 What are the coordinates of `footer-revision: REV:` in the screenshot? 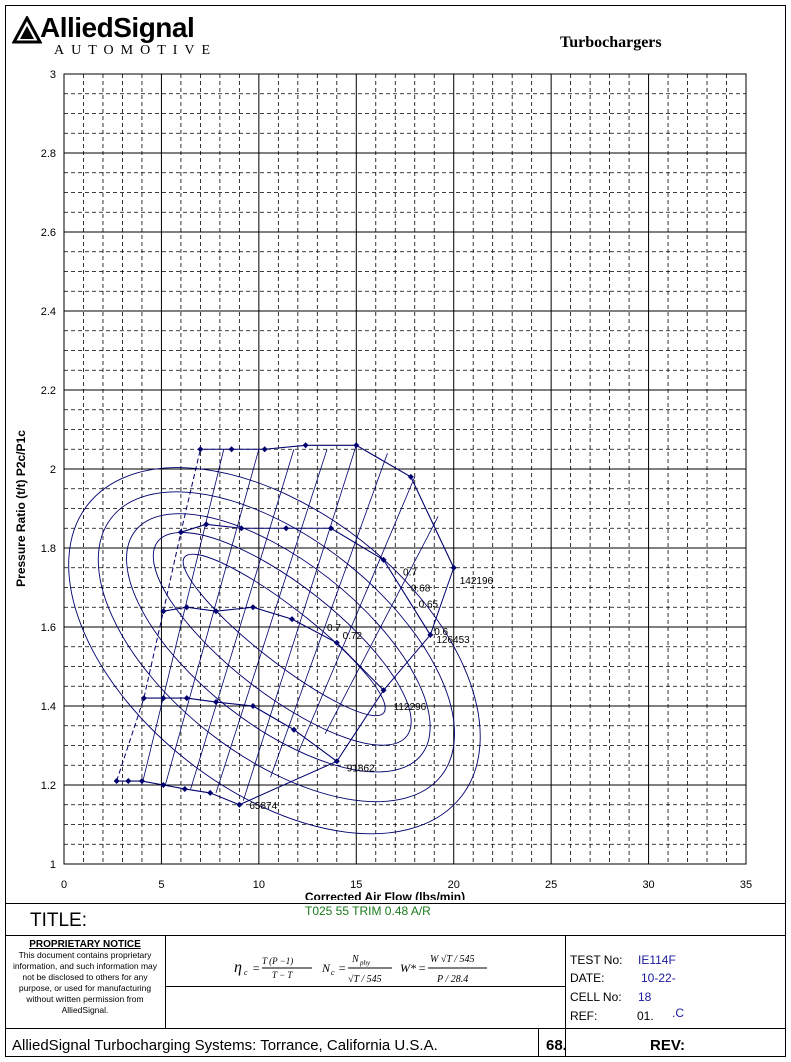 It's located at (668, 1045).